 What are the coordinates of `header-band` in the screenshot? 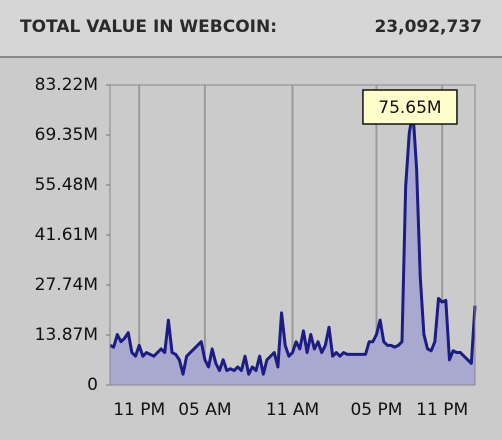 It's located at (251, 28).